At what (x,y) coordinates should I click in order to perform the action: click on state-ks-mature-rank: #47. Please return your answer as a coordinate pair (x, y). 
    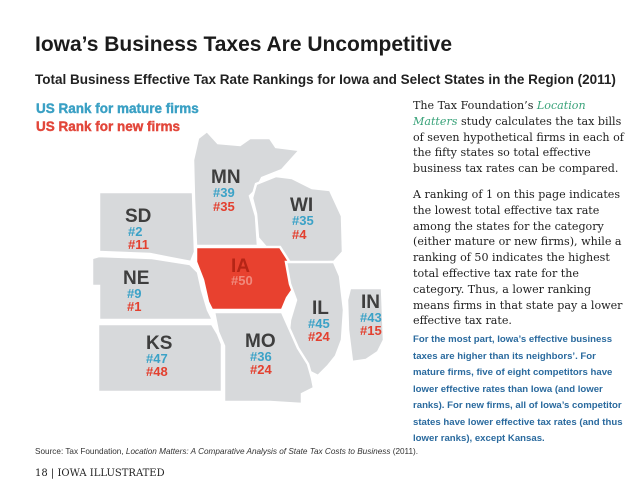
    Looking at the image, I should click on (157, 358).